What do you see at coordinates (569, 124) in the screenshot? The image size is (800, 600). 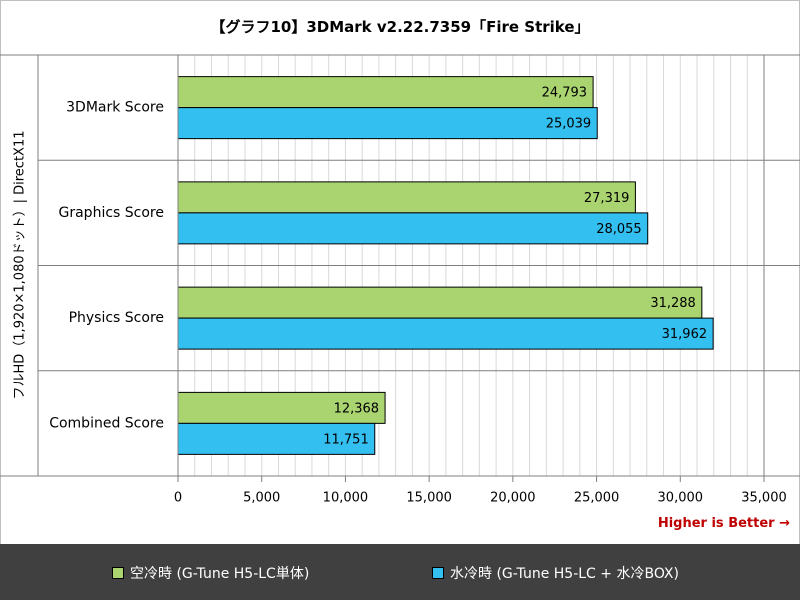 I see `data-label: 25,039` at bounding box center [569, 124].